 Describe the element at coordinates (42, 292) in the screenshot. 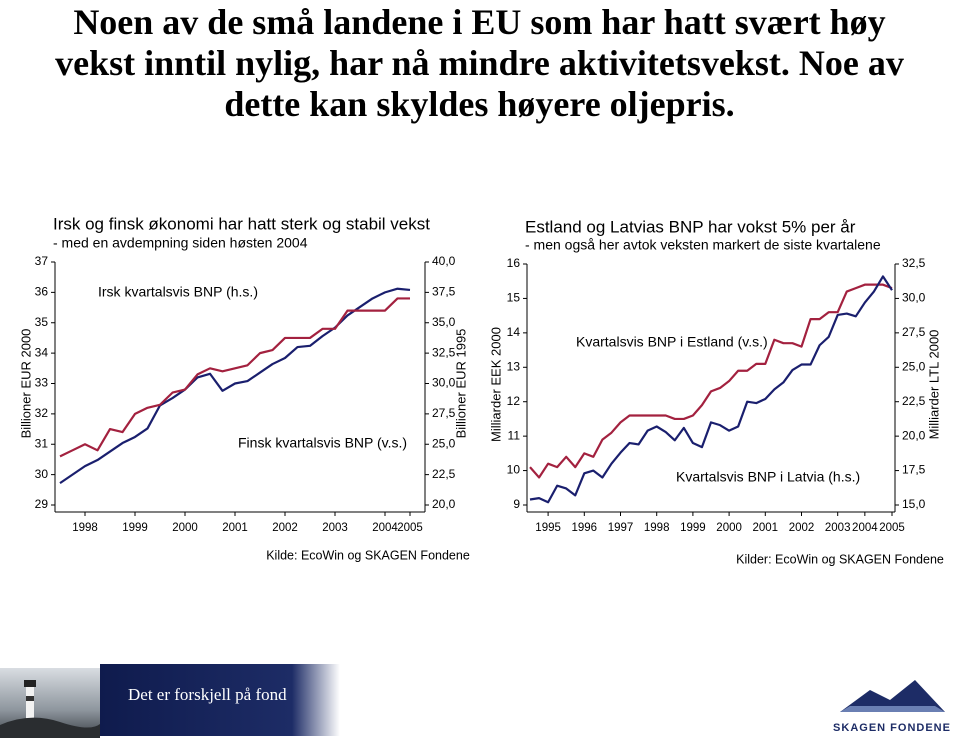

I see `y-tick-label: 36` at that location.